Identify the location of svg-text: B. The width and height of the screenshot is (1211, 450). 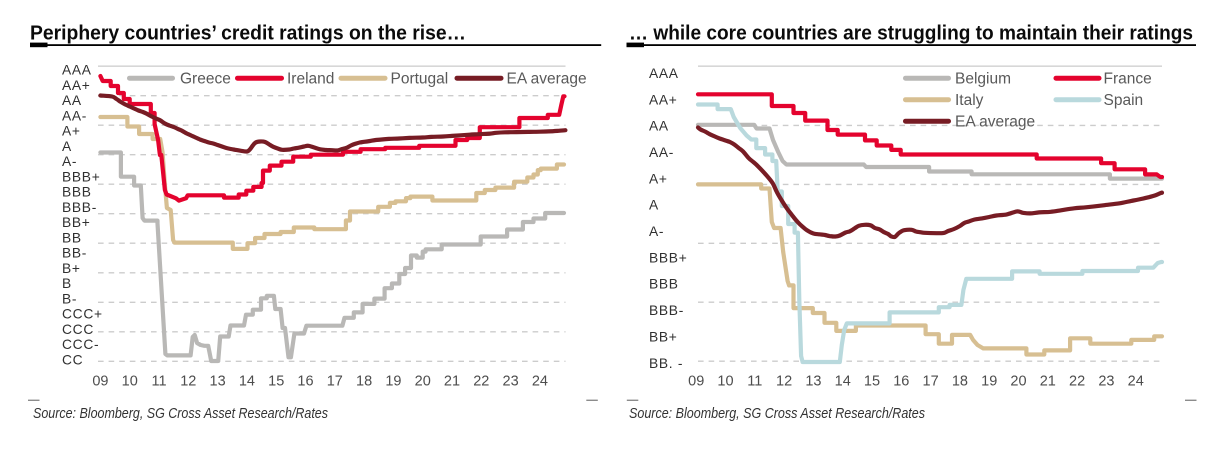
(67, 283).